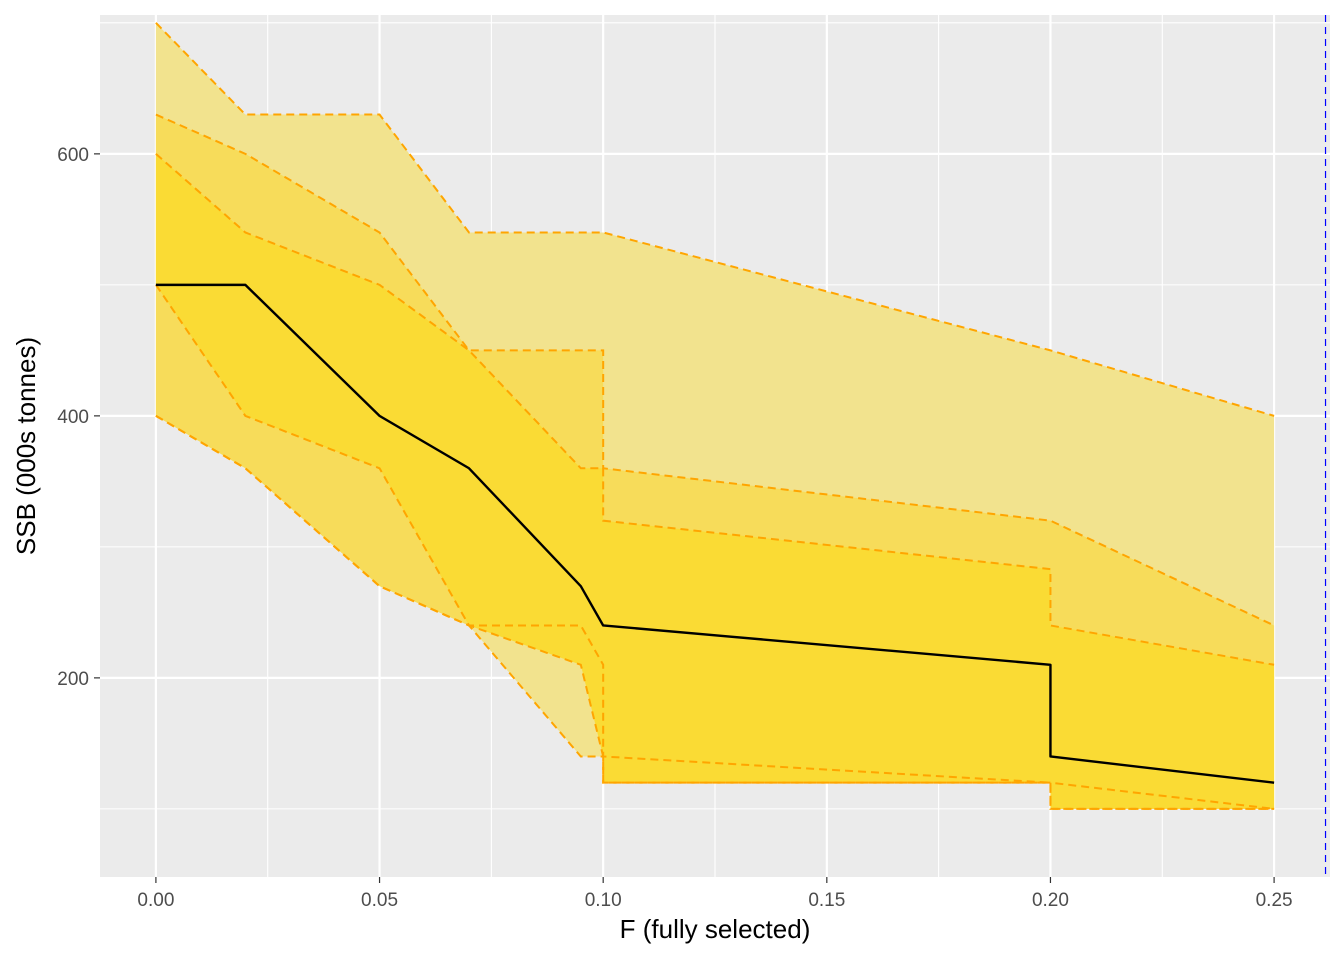 The width and height of the screenshot is (1344, 960). I want to click on x-tick-label: 0.15, so click(826, 900).